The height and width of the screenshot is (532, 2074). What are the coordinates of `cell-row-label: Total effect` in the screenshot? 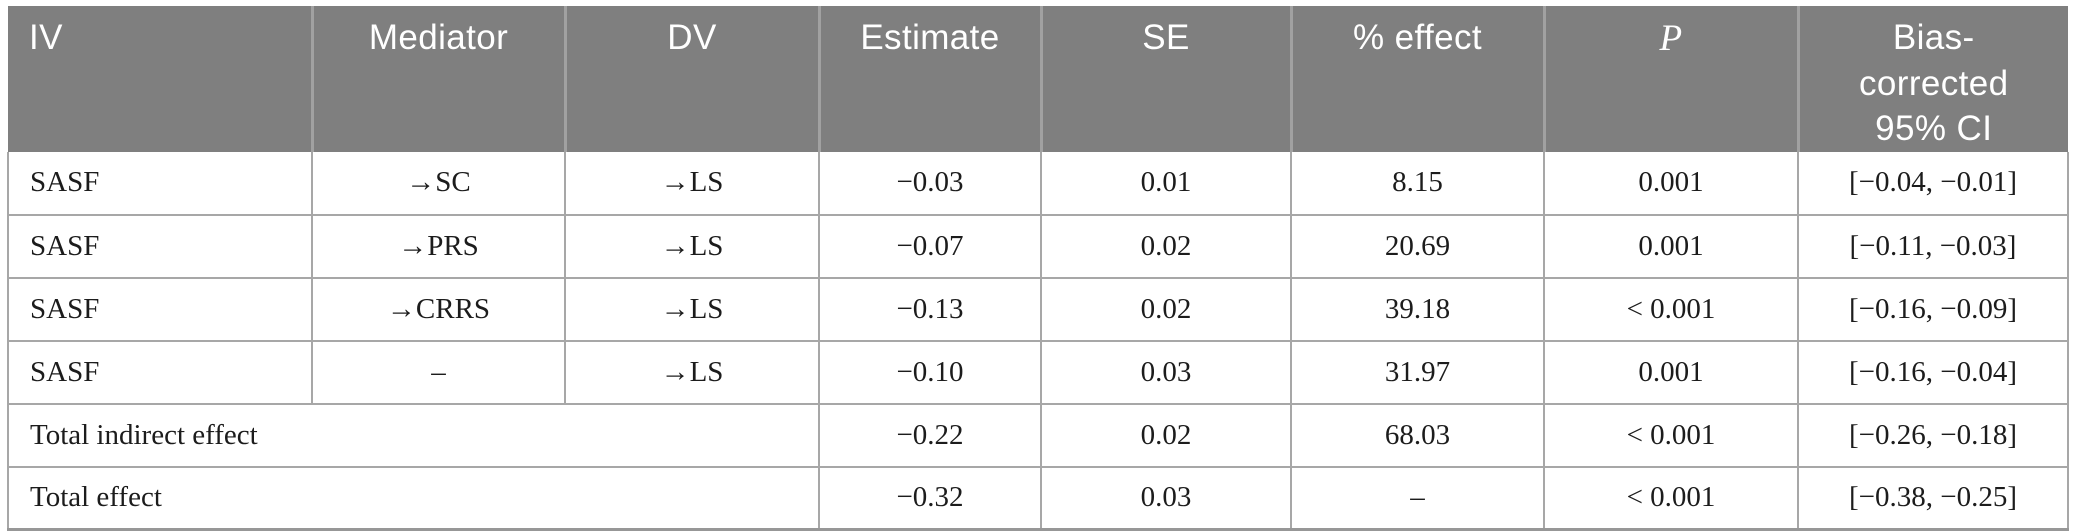 It's located at (413, 498).